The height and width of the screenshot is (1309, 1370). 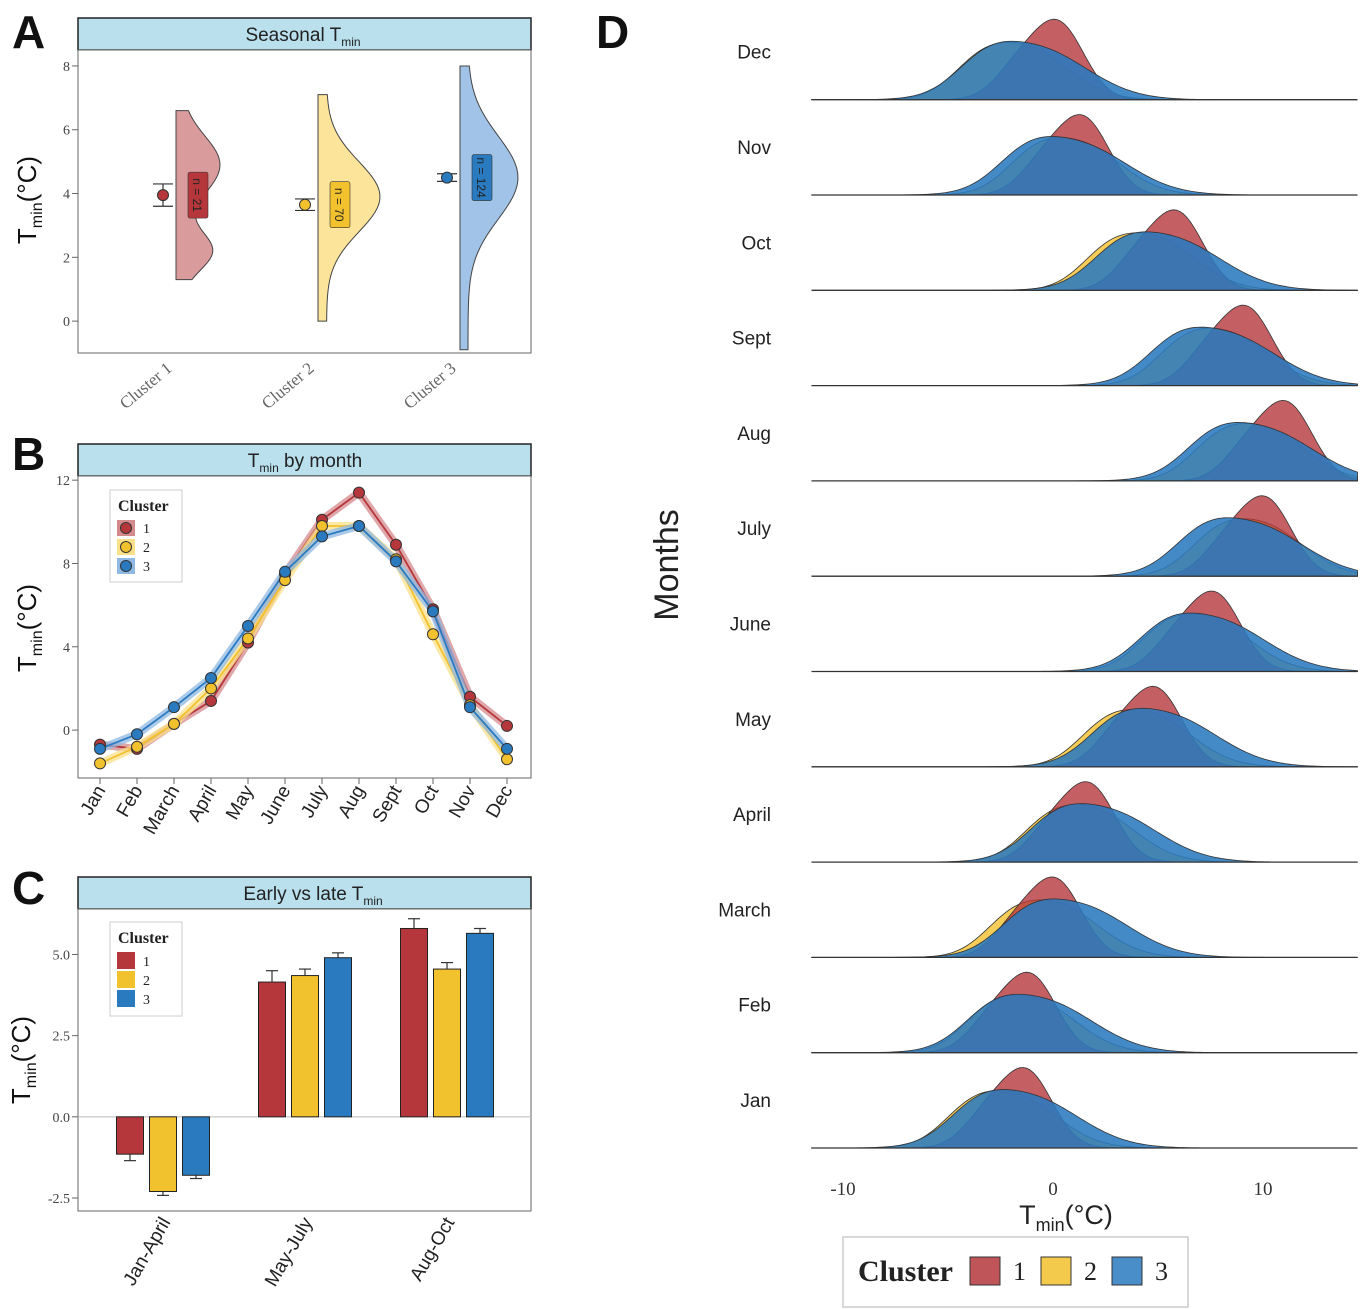 I want to click on strip-b, so click(x=304, y=460).